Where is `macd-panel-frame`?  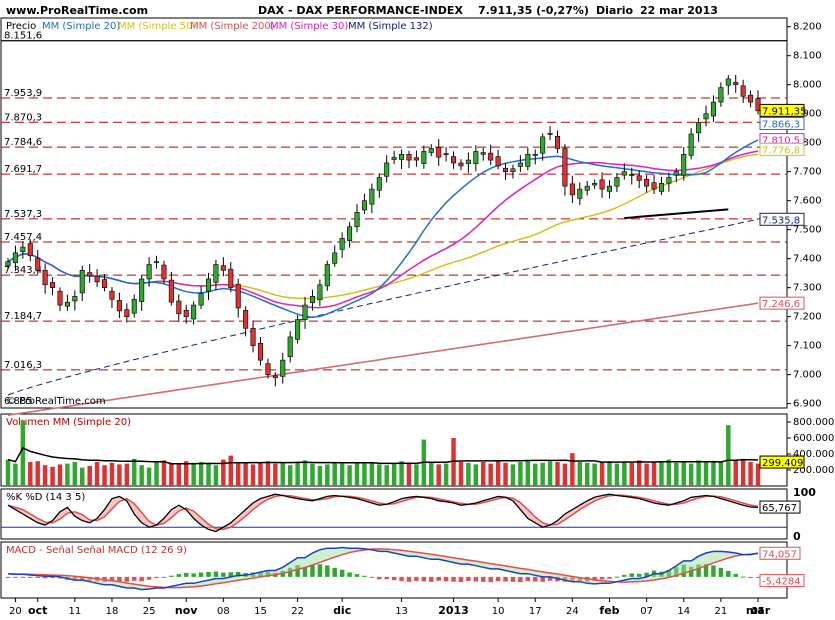
macd-panel-frame is located at coordinates (394, 570).